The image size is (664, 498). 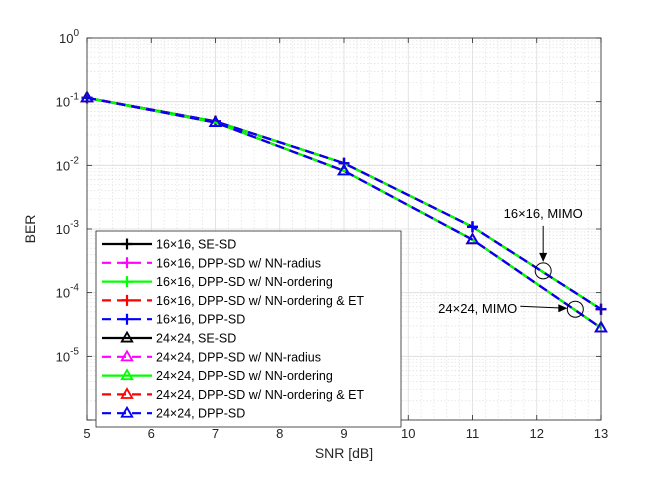 I want to click on legend-label: 24×24, DPP-SD, so click(x=200, y=414).